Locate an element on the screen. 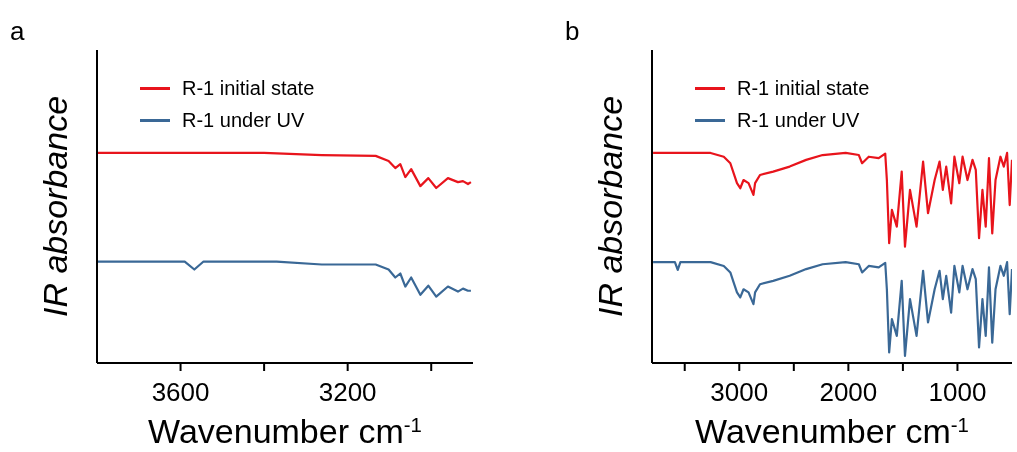  x-tick-label: 3000 is located at coordinates (739, 392).